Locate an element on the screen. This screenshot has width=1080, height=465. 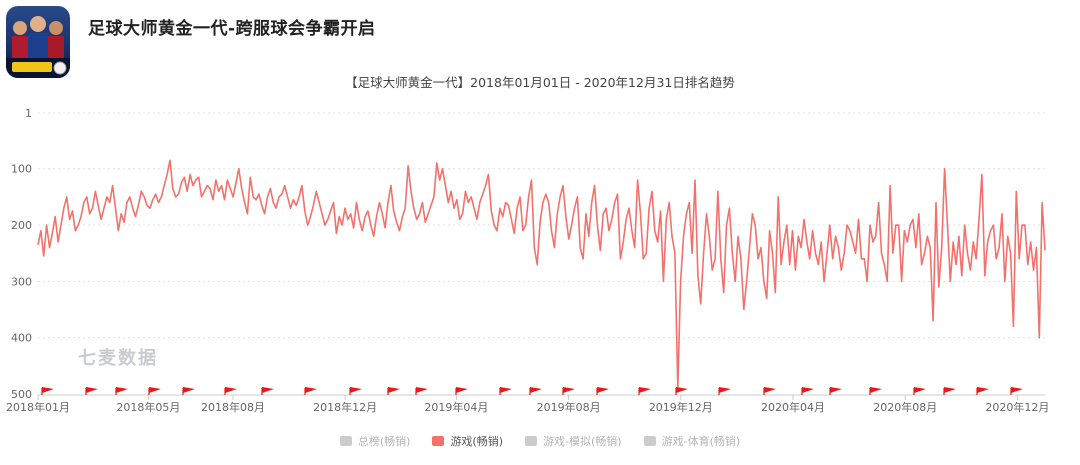
legend-item: 游戏(畅销) is located at coordinates (467, 441).